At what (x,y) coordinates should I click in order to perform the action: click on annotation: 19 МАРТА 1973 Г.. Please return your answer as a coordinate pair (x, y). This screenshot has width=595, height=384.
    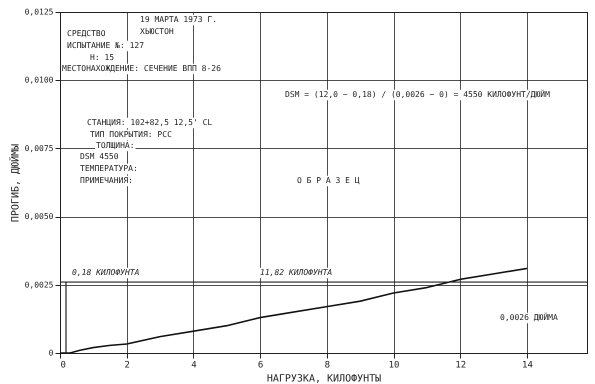
    Looking at the image, I should click on (179, 19).